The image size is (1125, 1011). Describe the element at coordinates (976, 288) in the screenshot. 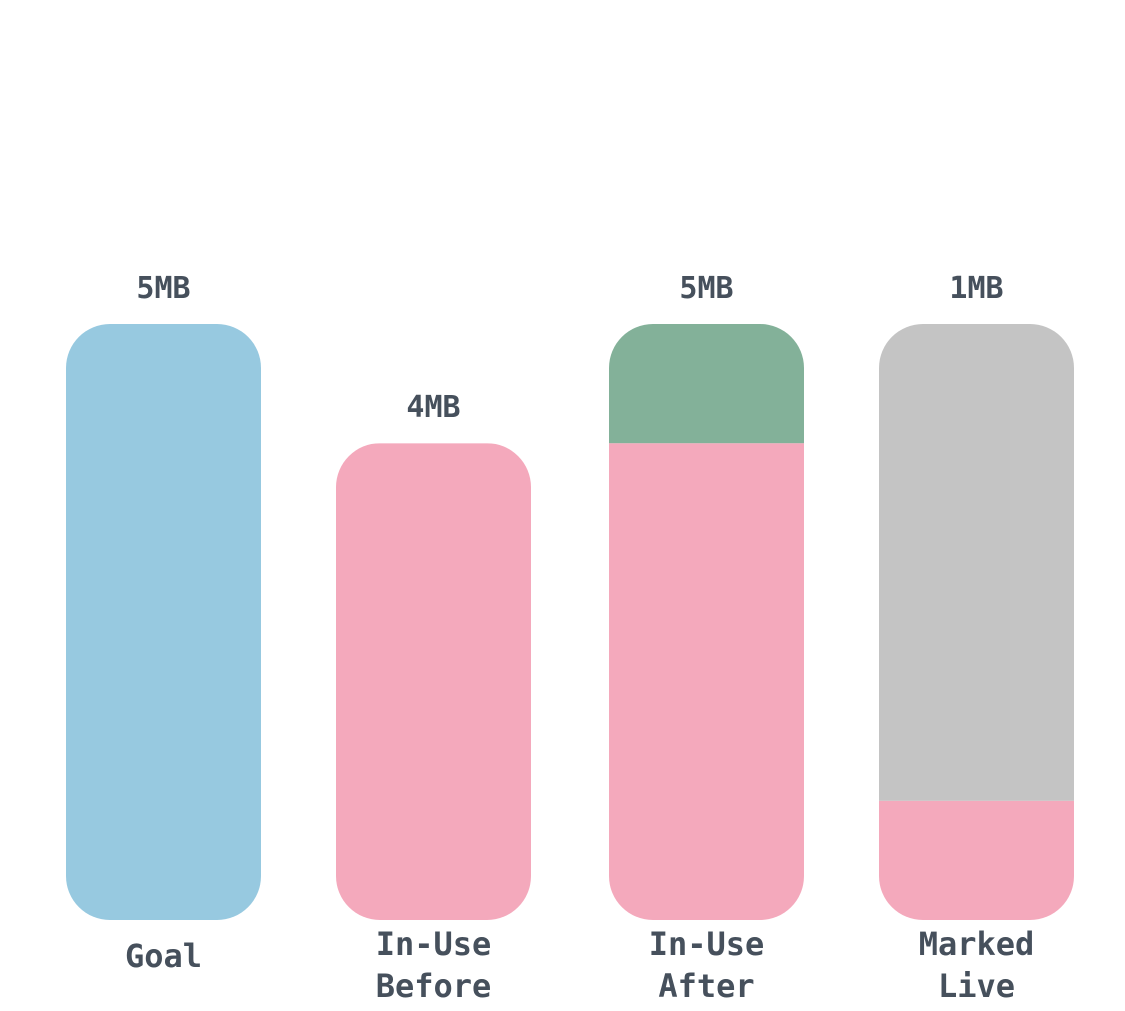

I see `value-label-3: 1MB` at that location.